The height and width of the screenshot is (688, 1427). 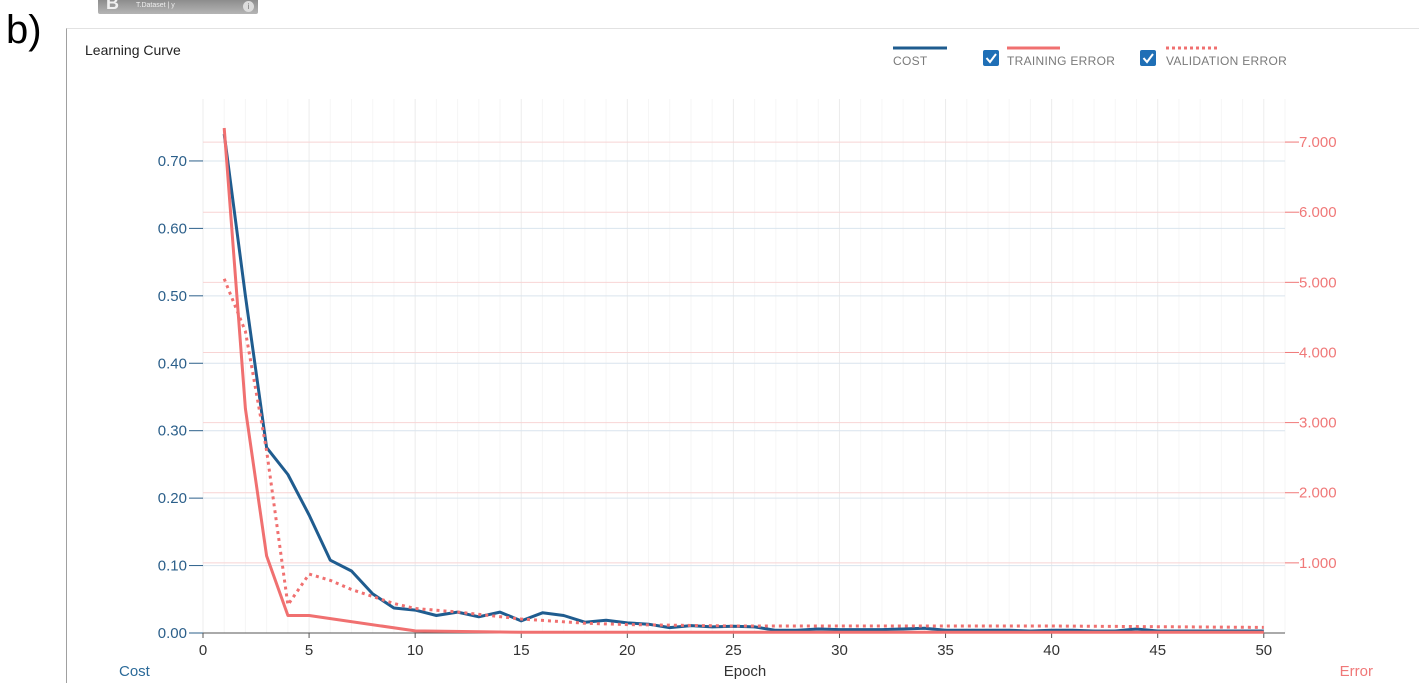 What do you see at coordinates (839, 650) in the screenshot?
I see `x-tick-label: 30` at bounding box center [839, 650].